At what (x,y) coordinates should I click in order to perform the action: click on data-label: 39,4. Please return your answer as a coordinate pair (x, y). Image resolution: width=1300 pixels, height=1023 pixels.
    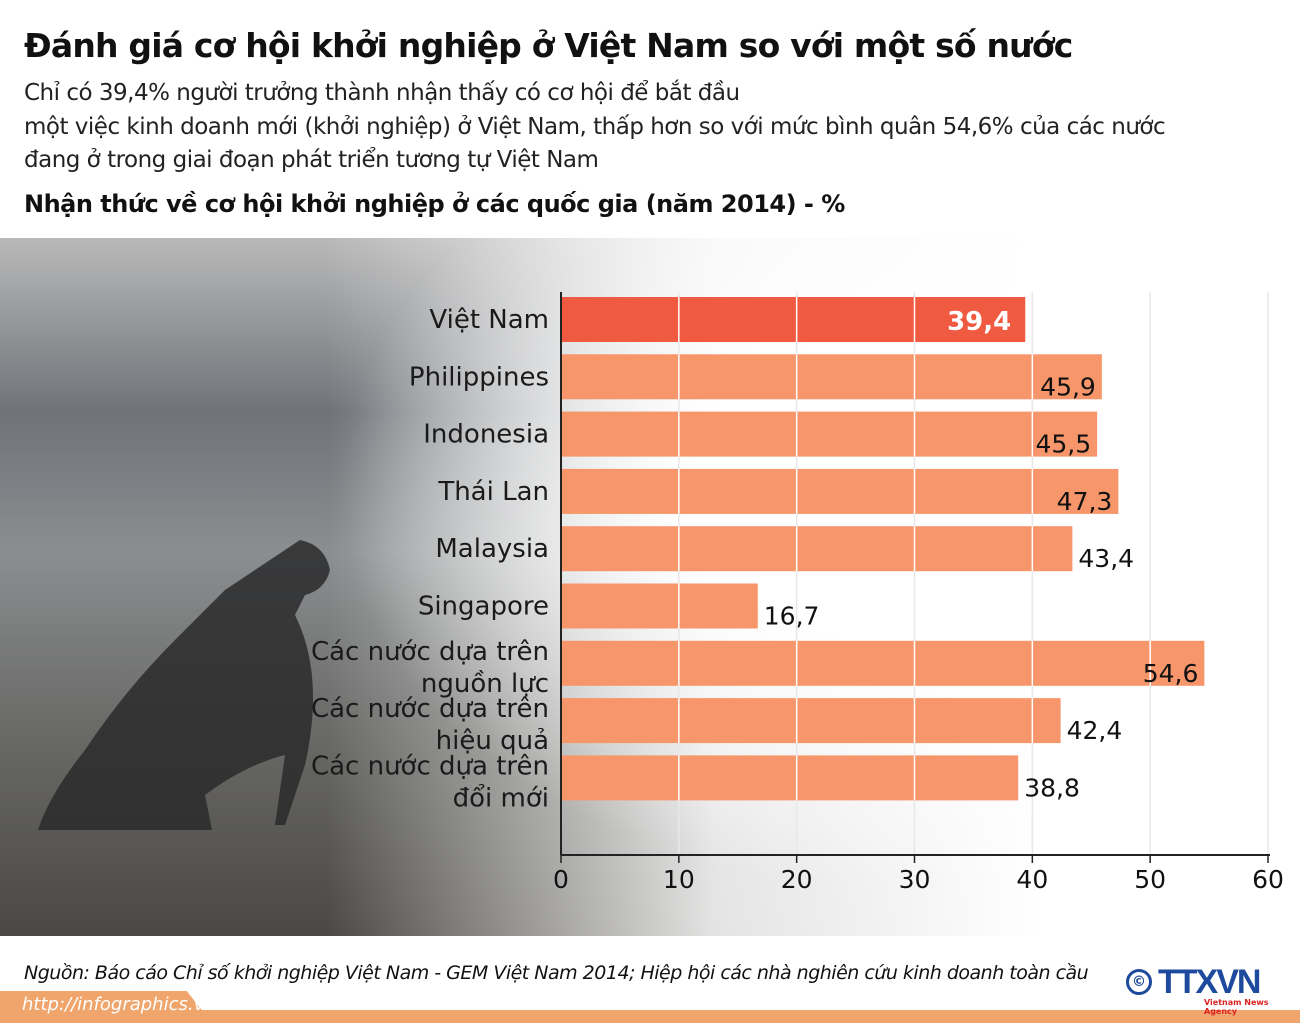
    Looking at the image, I should click on (979, 322).